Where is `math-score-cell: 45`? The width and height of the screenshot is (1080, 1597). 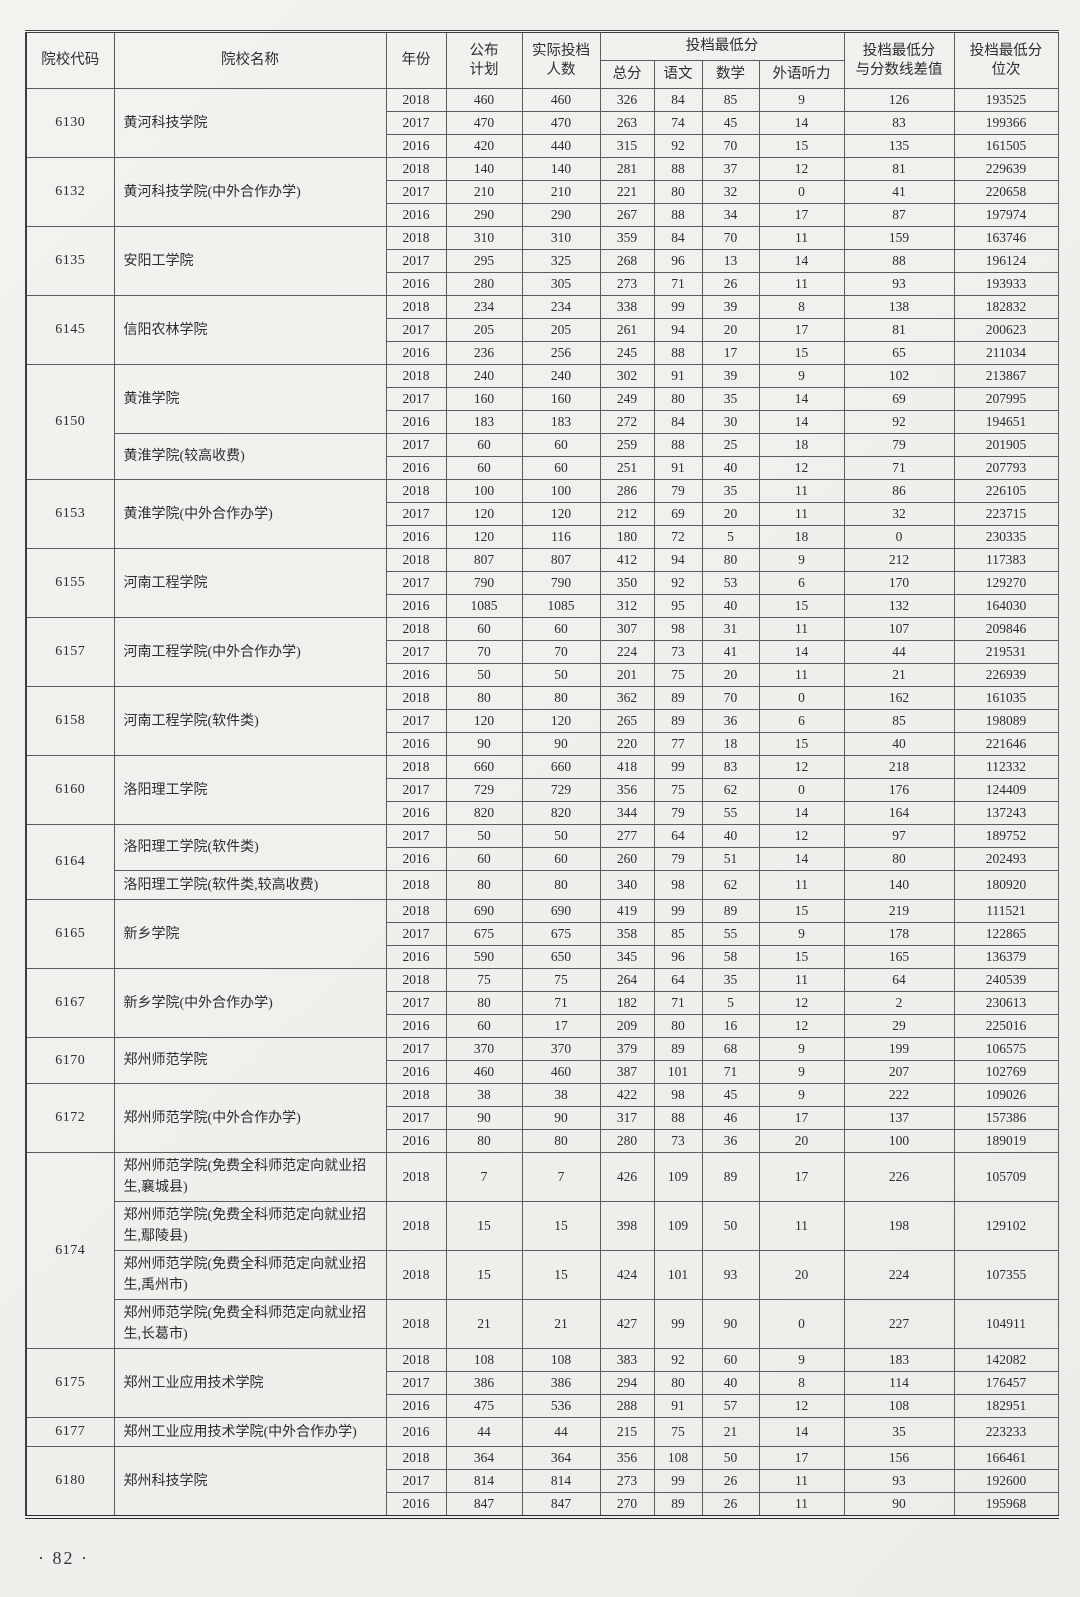 math-score-cell: 45 is located at coordinates (730, 123).